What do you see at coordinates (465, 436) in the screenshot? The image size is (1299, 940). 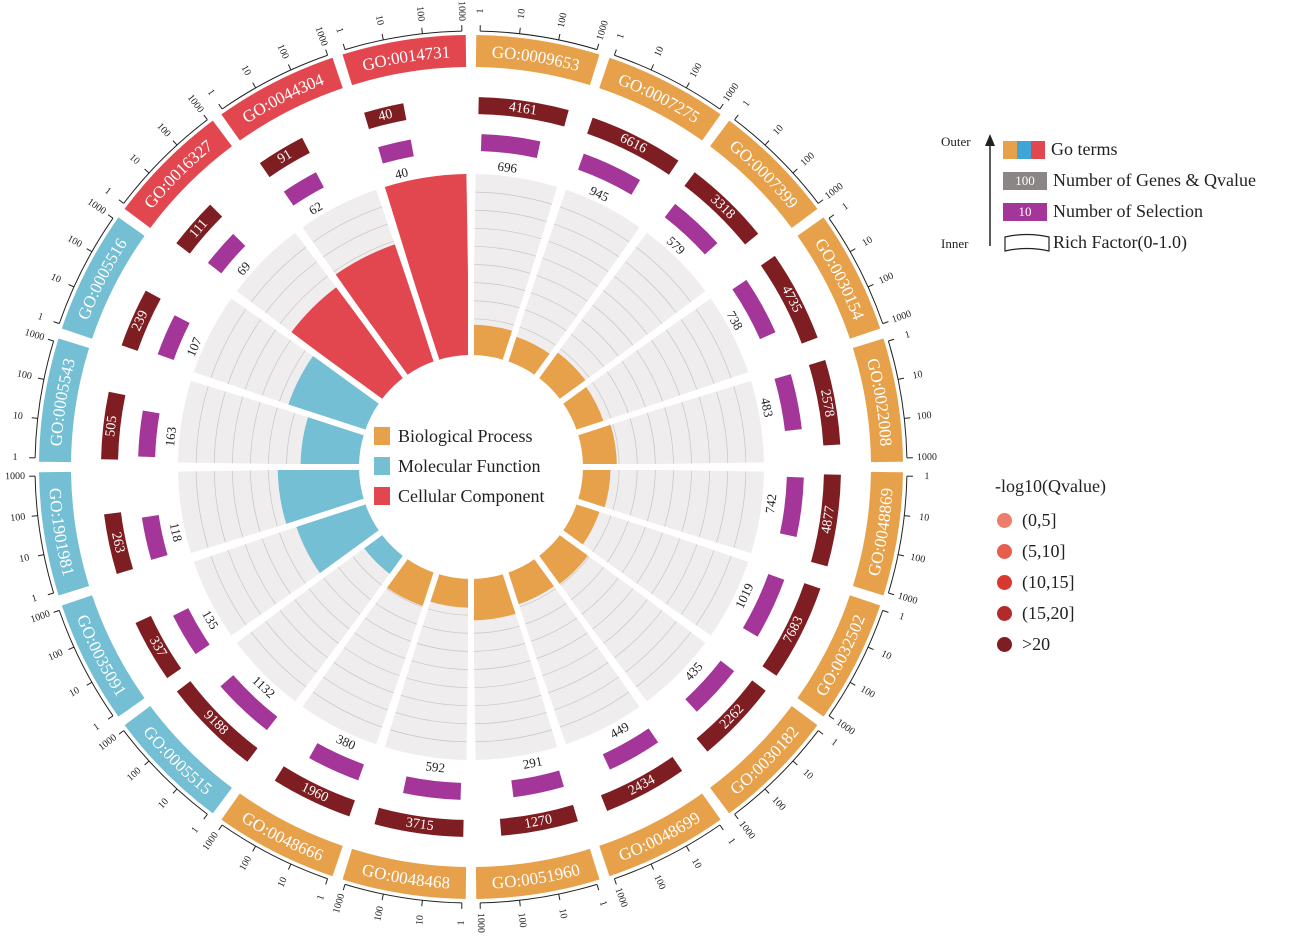 I see `category-label: Biological Process` at bounding box center [465, 436].